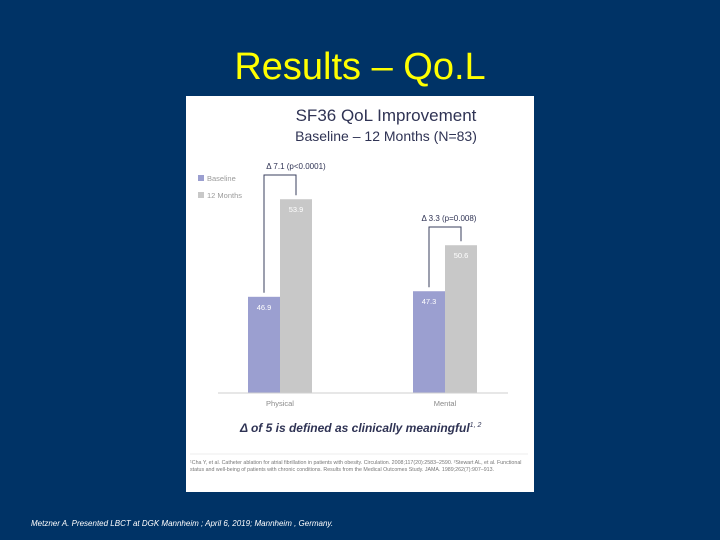 Image resolution: width=720 pixels, height=540 pixels. What do you see at coordinates (475, 425) in the screenshot?
I see `clinical-threshold-refs: 1, 2` at bounding box center [475, 425].